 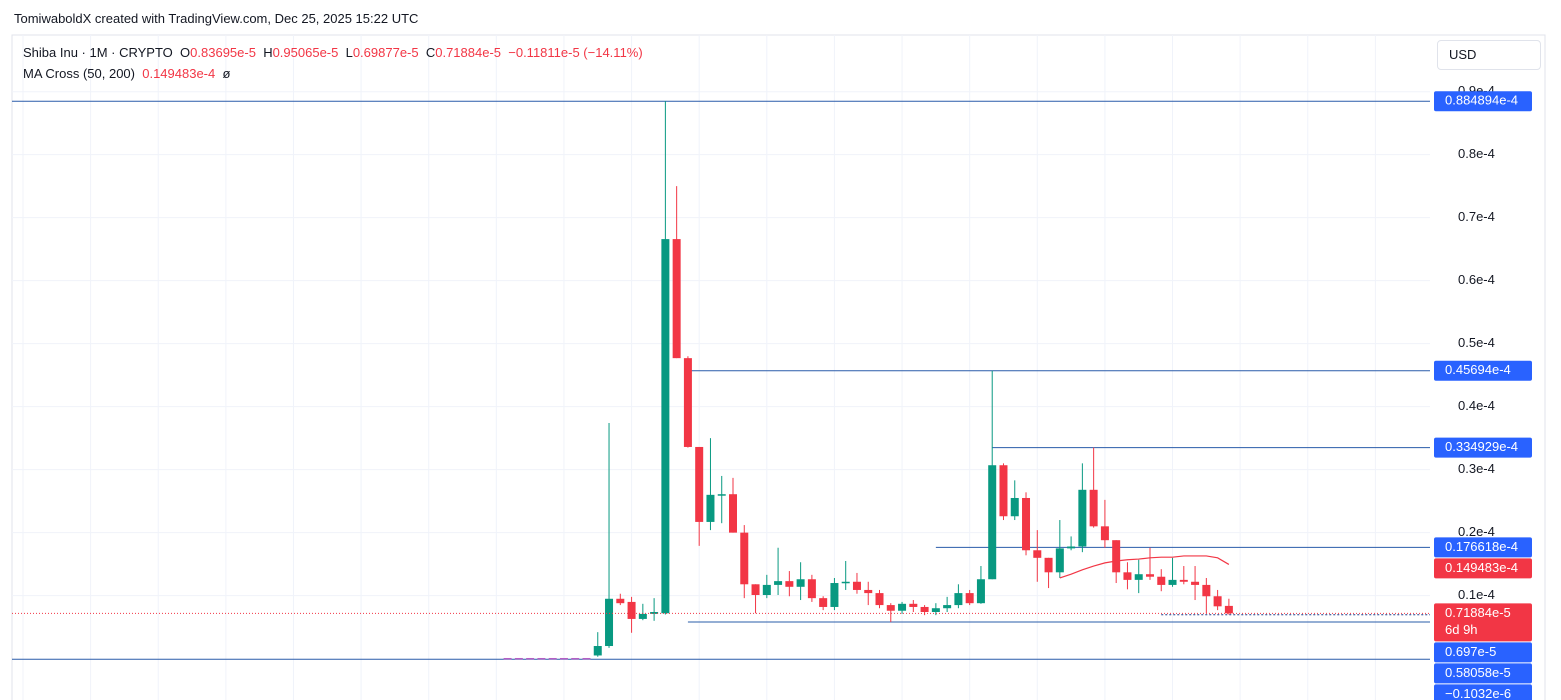 I want to click on y-tick-label: 0.7e-4, so click(x=1476, y=216).